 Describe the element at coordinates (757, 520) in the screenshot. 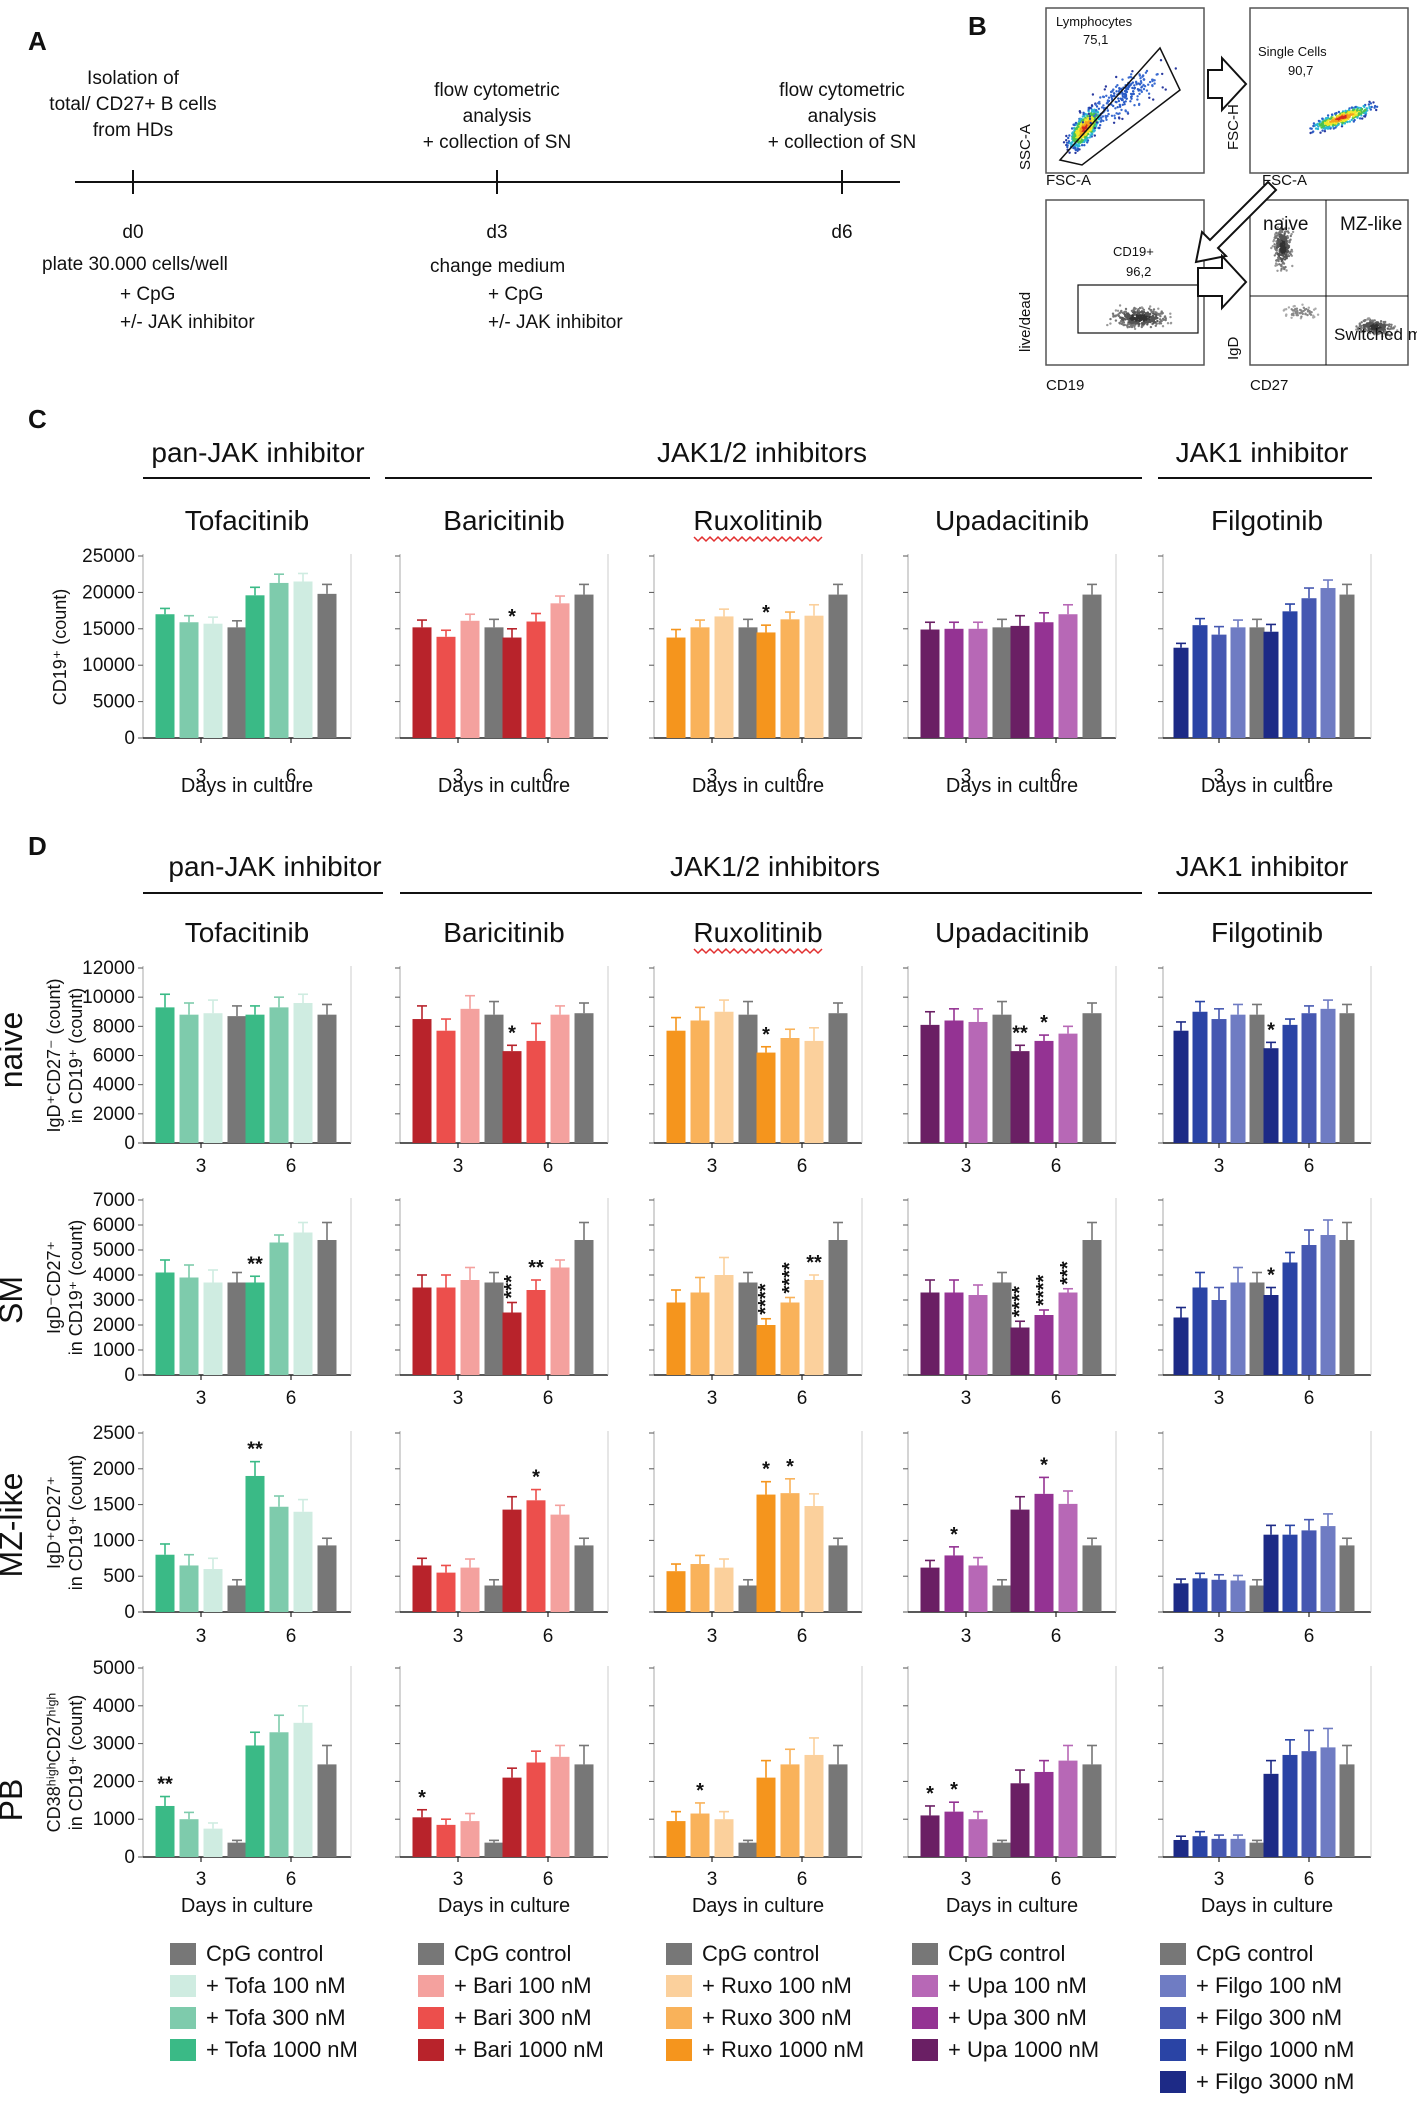

I see `drug-title: Ruxolitinib` at that location.